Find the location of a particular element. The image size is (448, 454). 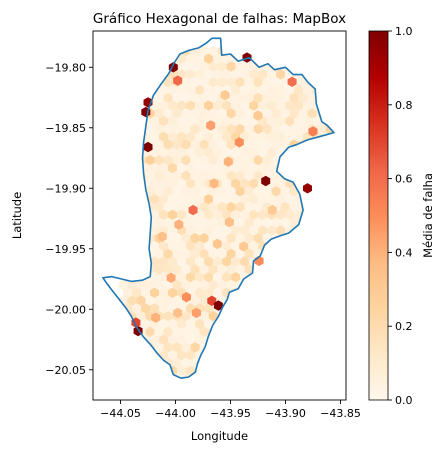

chart-title: Gráfico Hexagonal de falhas: MapBox is located at coordinates (219, 19).